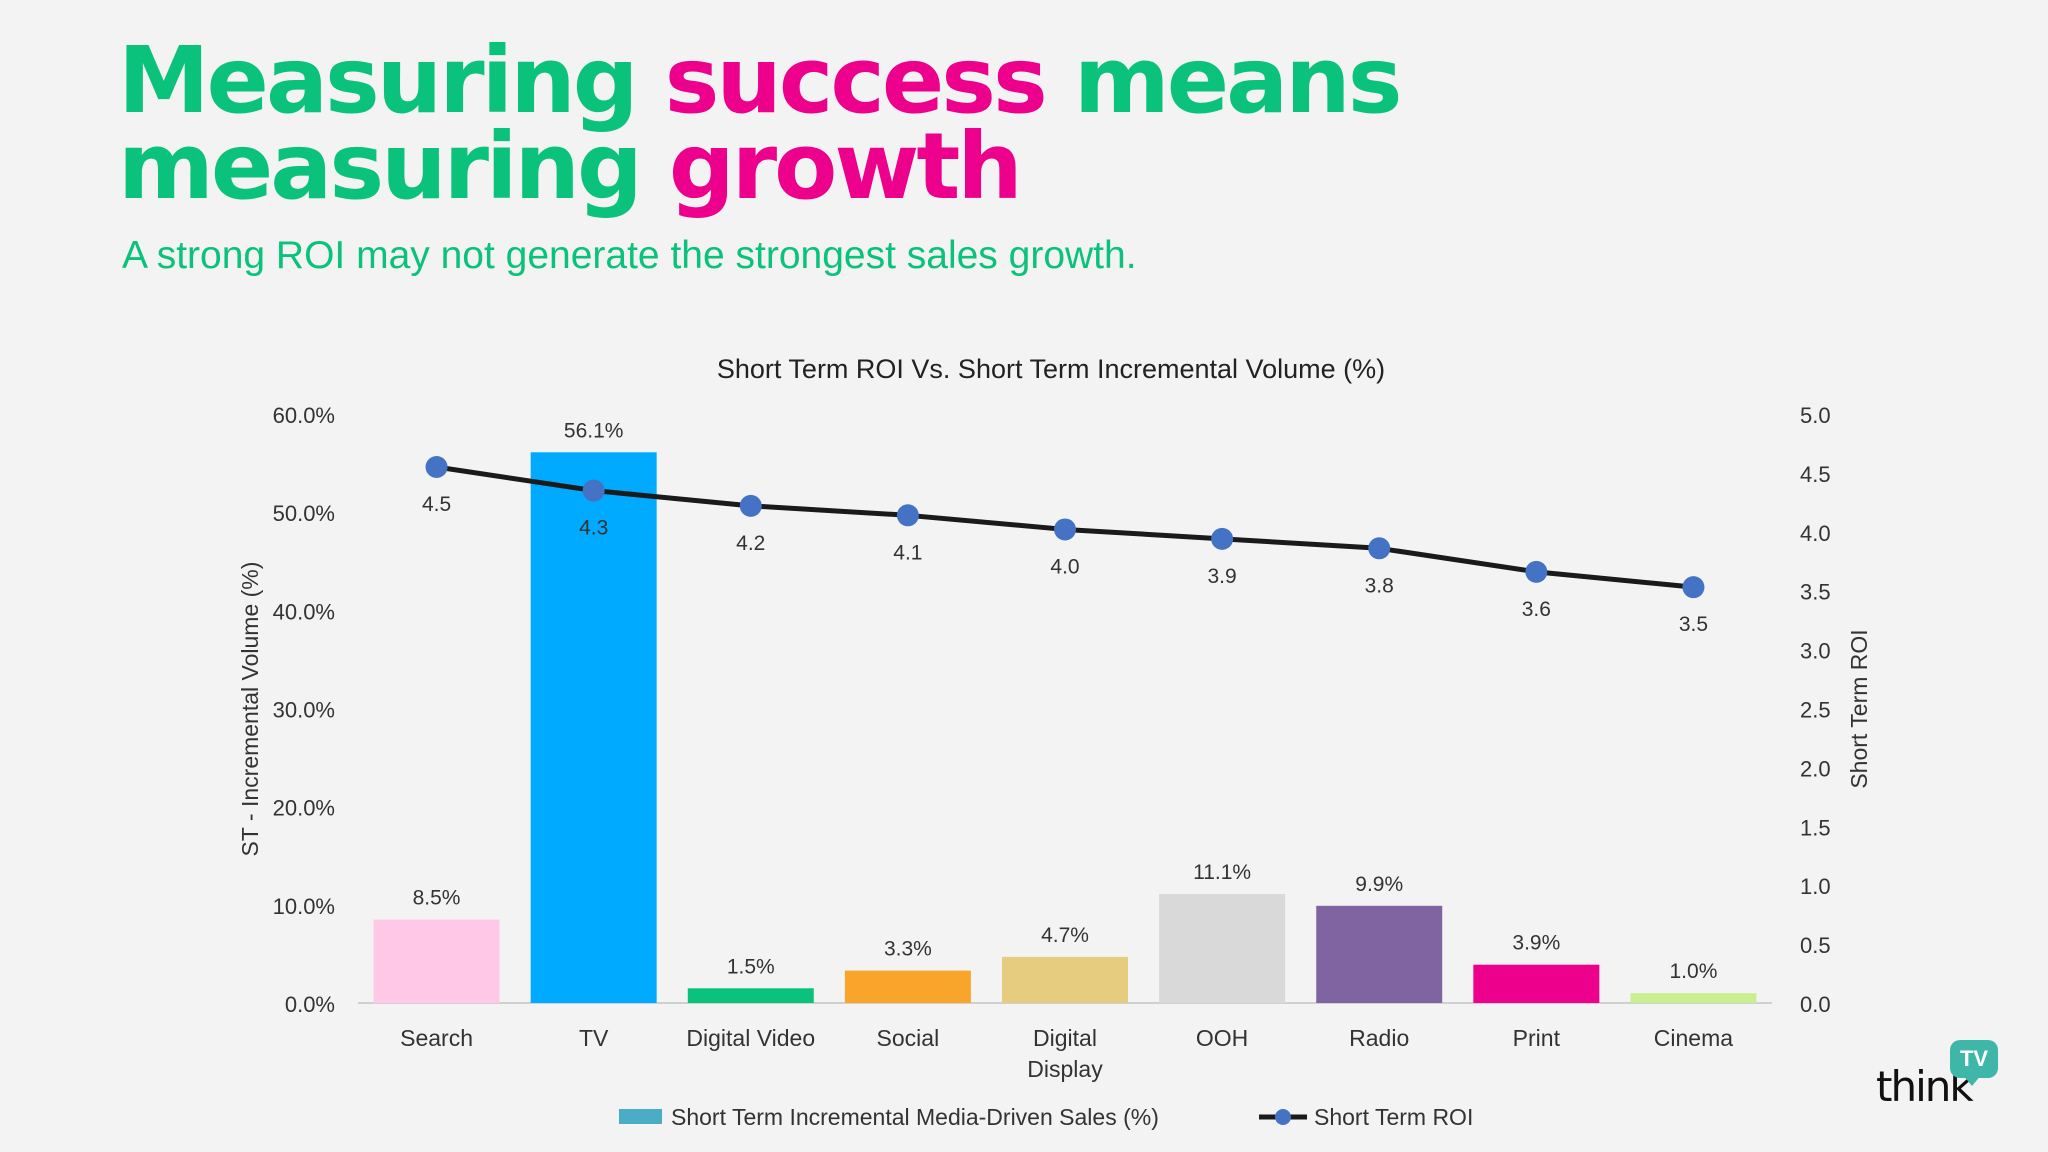 The image size is (2048, 1152). What do you see at coordinates (1815, 827) in the screenshot?
I see `y-right-tick-label: 1.5` at bounding box center [1815, 827].